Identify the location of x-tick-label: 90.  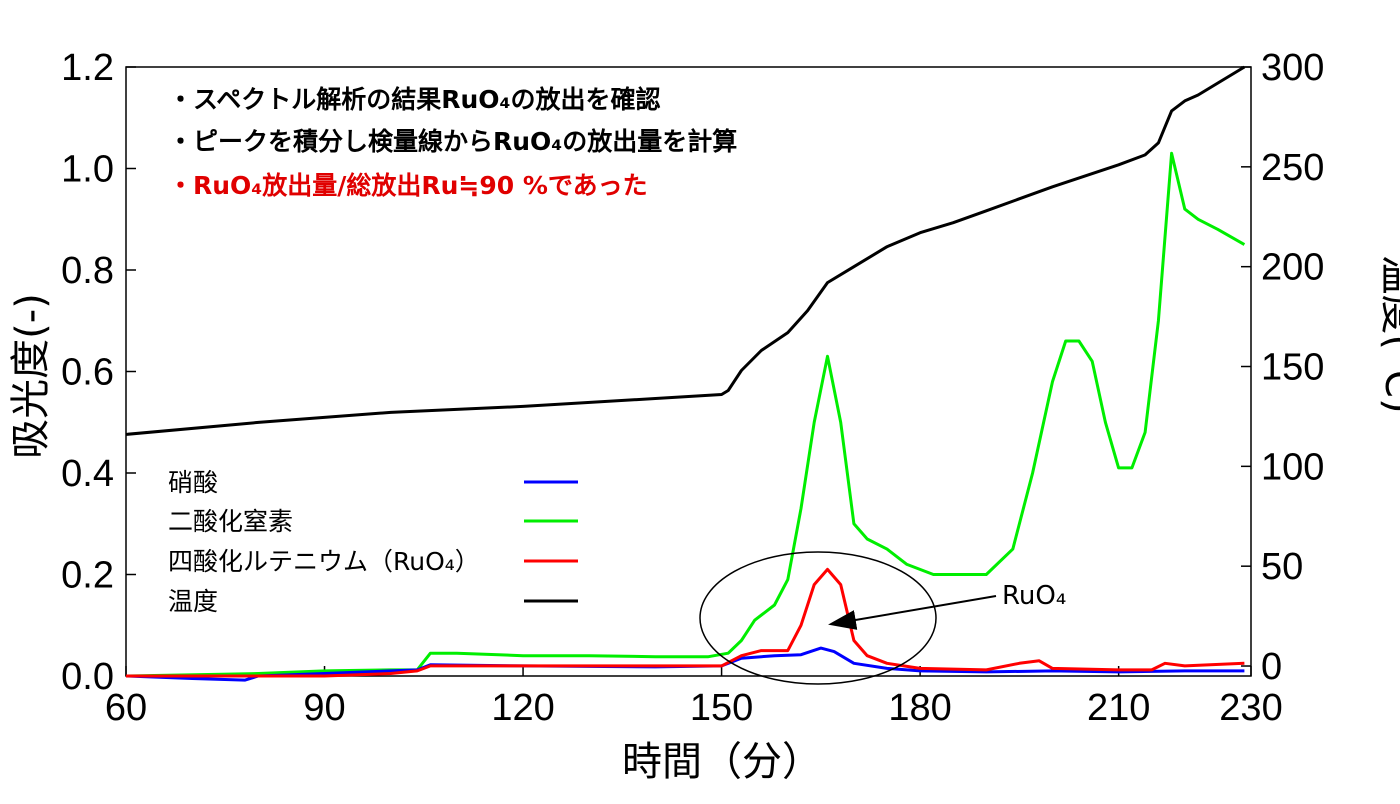
(324, 708).